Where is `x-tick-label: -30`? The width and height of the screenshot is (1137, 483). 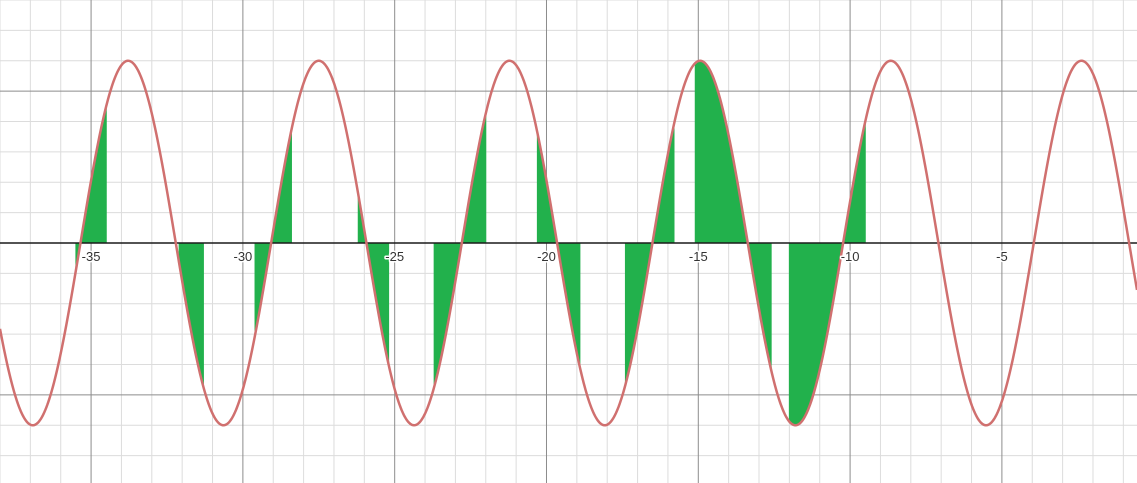
x-tick-label: -30 is located at coordinates (242, 256).